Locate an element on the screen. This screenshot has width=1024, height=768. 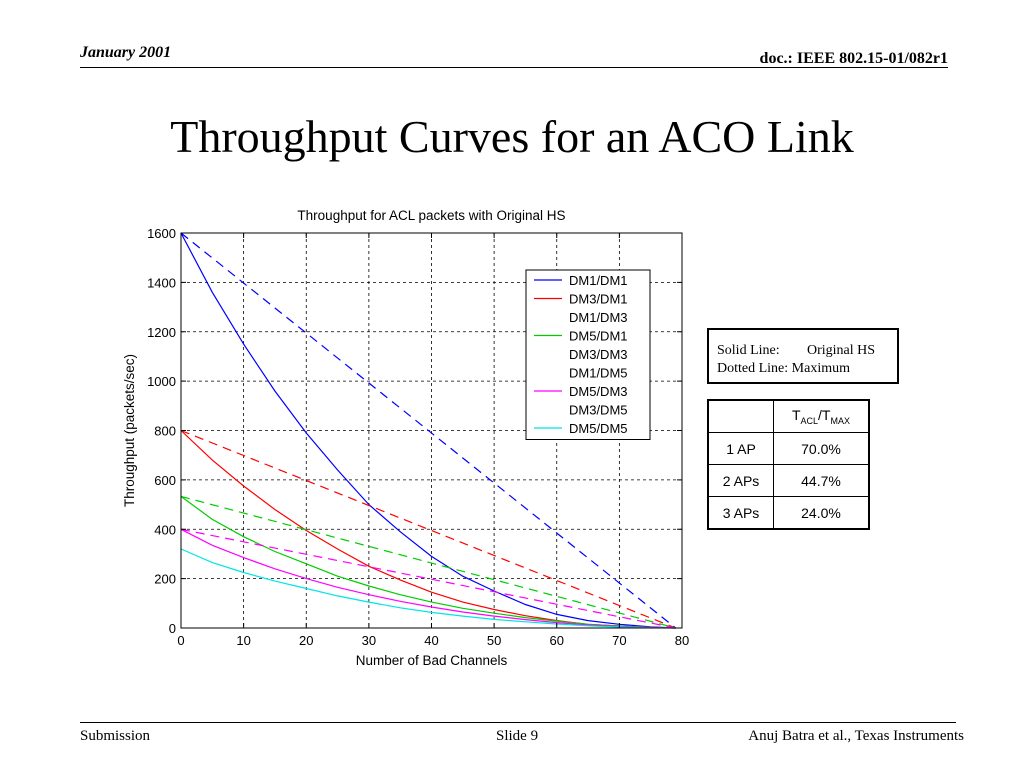
x-tick-label: 50 is located at coordinates (494, 640).